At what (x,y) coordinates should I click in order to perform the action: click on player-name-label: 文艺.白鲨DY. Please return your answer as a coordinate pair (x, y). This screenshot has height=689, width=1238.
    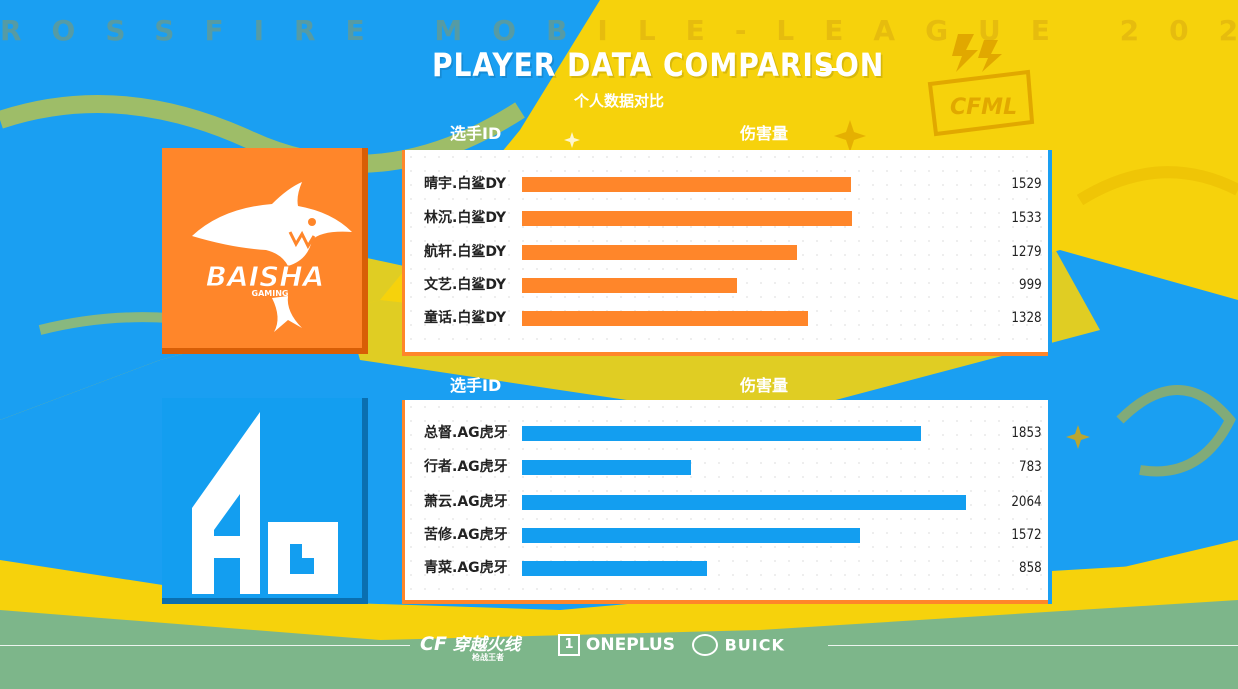
    Looking at the image, I should click on (465, 285).